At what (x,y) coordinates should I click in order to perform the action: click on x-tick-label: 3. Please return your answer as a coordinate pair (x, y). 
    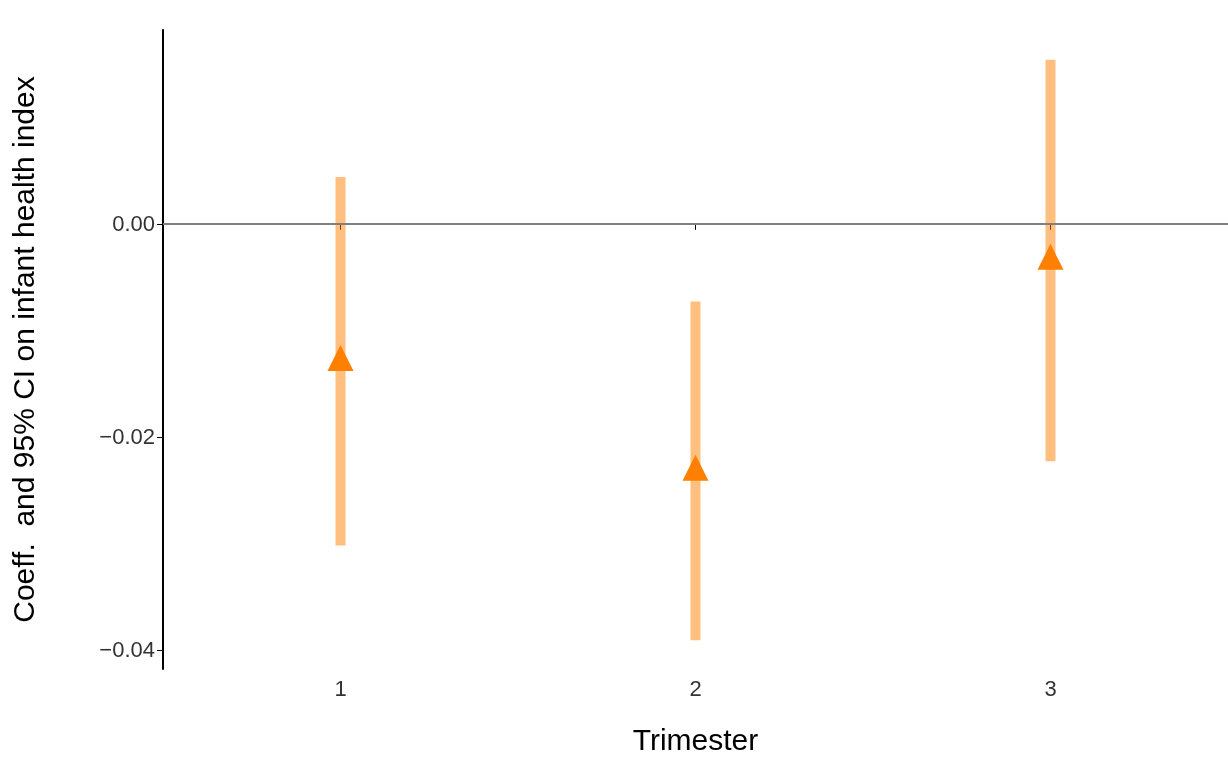
    Looking at the image, I should click on (1050, 688).